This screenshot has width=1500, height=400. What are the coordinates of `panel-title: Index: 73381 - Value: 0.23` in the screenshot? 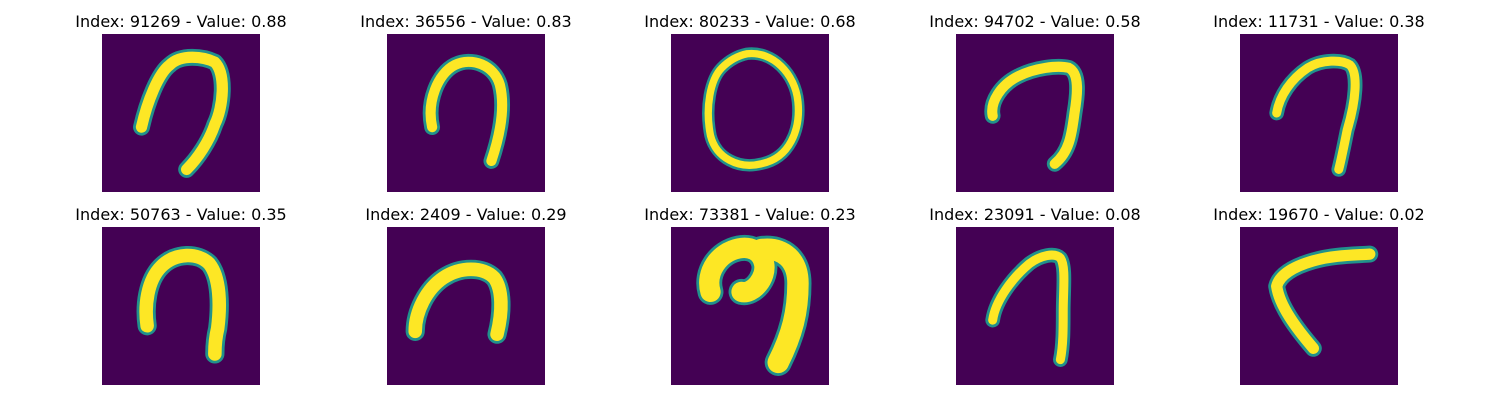 It's located at (750, 214).